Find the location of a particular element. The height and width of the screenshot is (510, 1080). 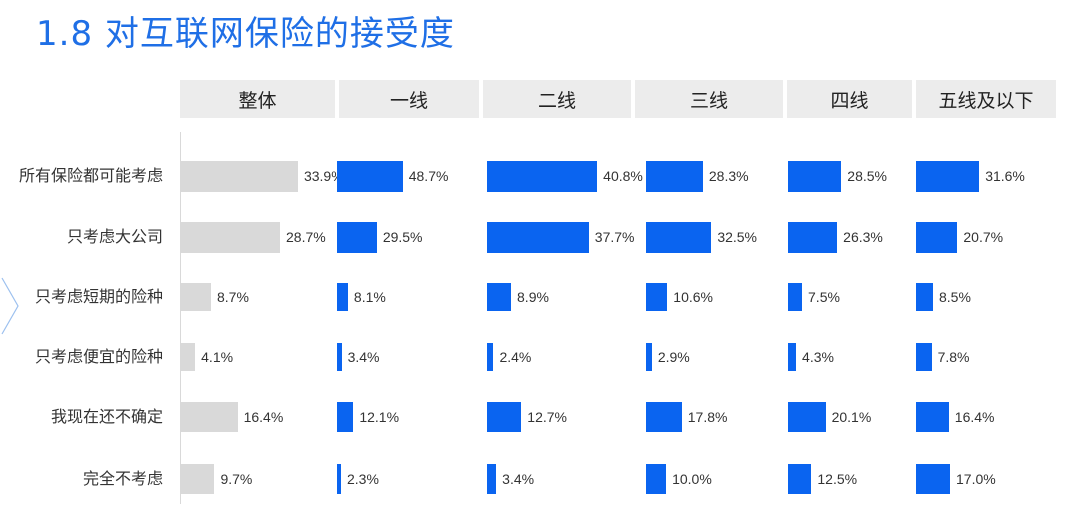

data-label: 8.9% is located at coordinates (533, 297).